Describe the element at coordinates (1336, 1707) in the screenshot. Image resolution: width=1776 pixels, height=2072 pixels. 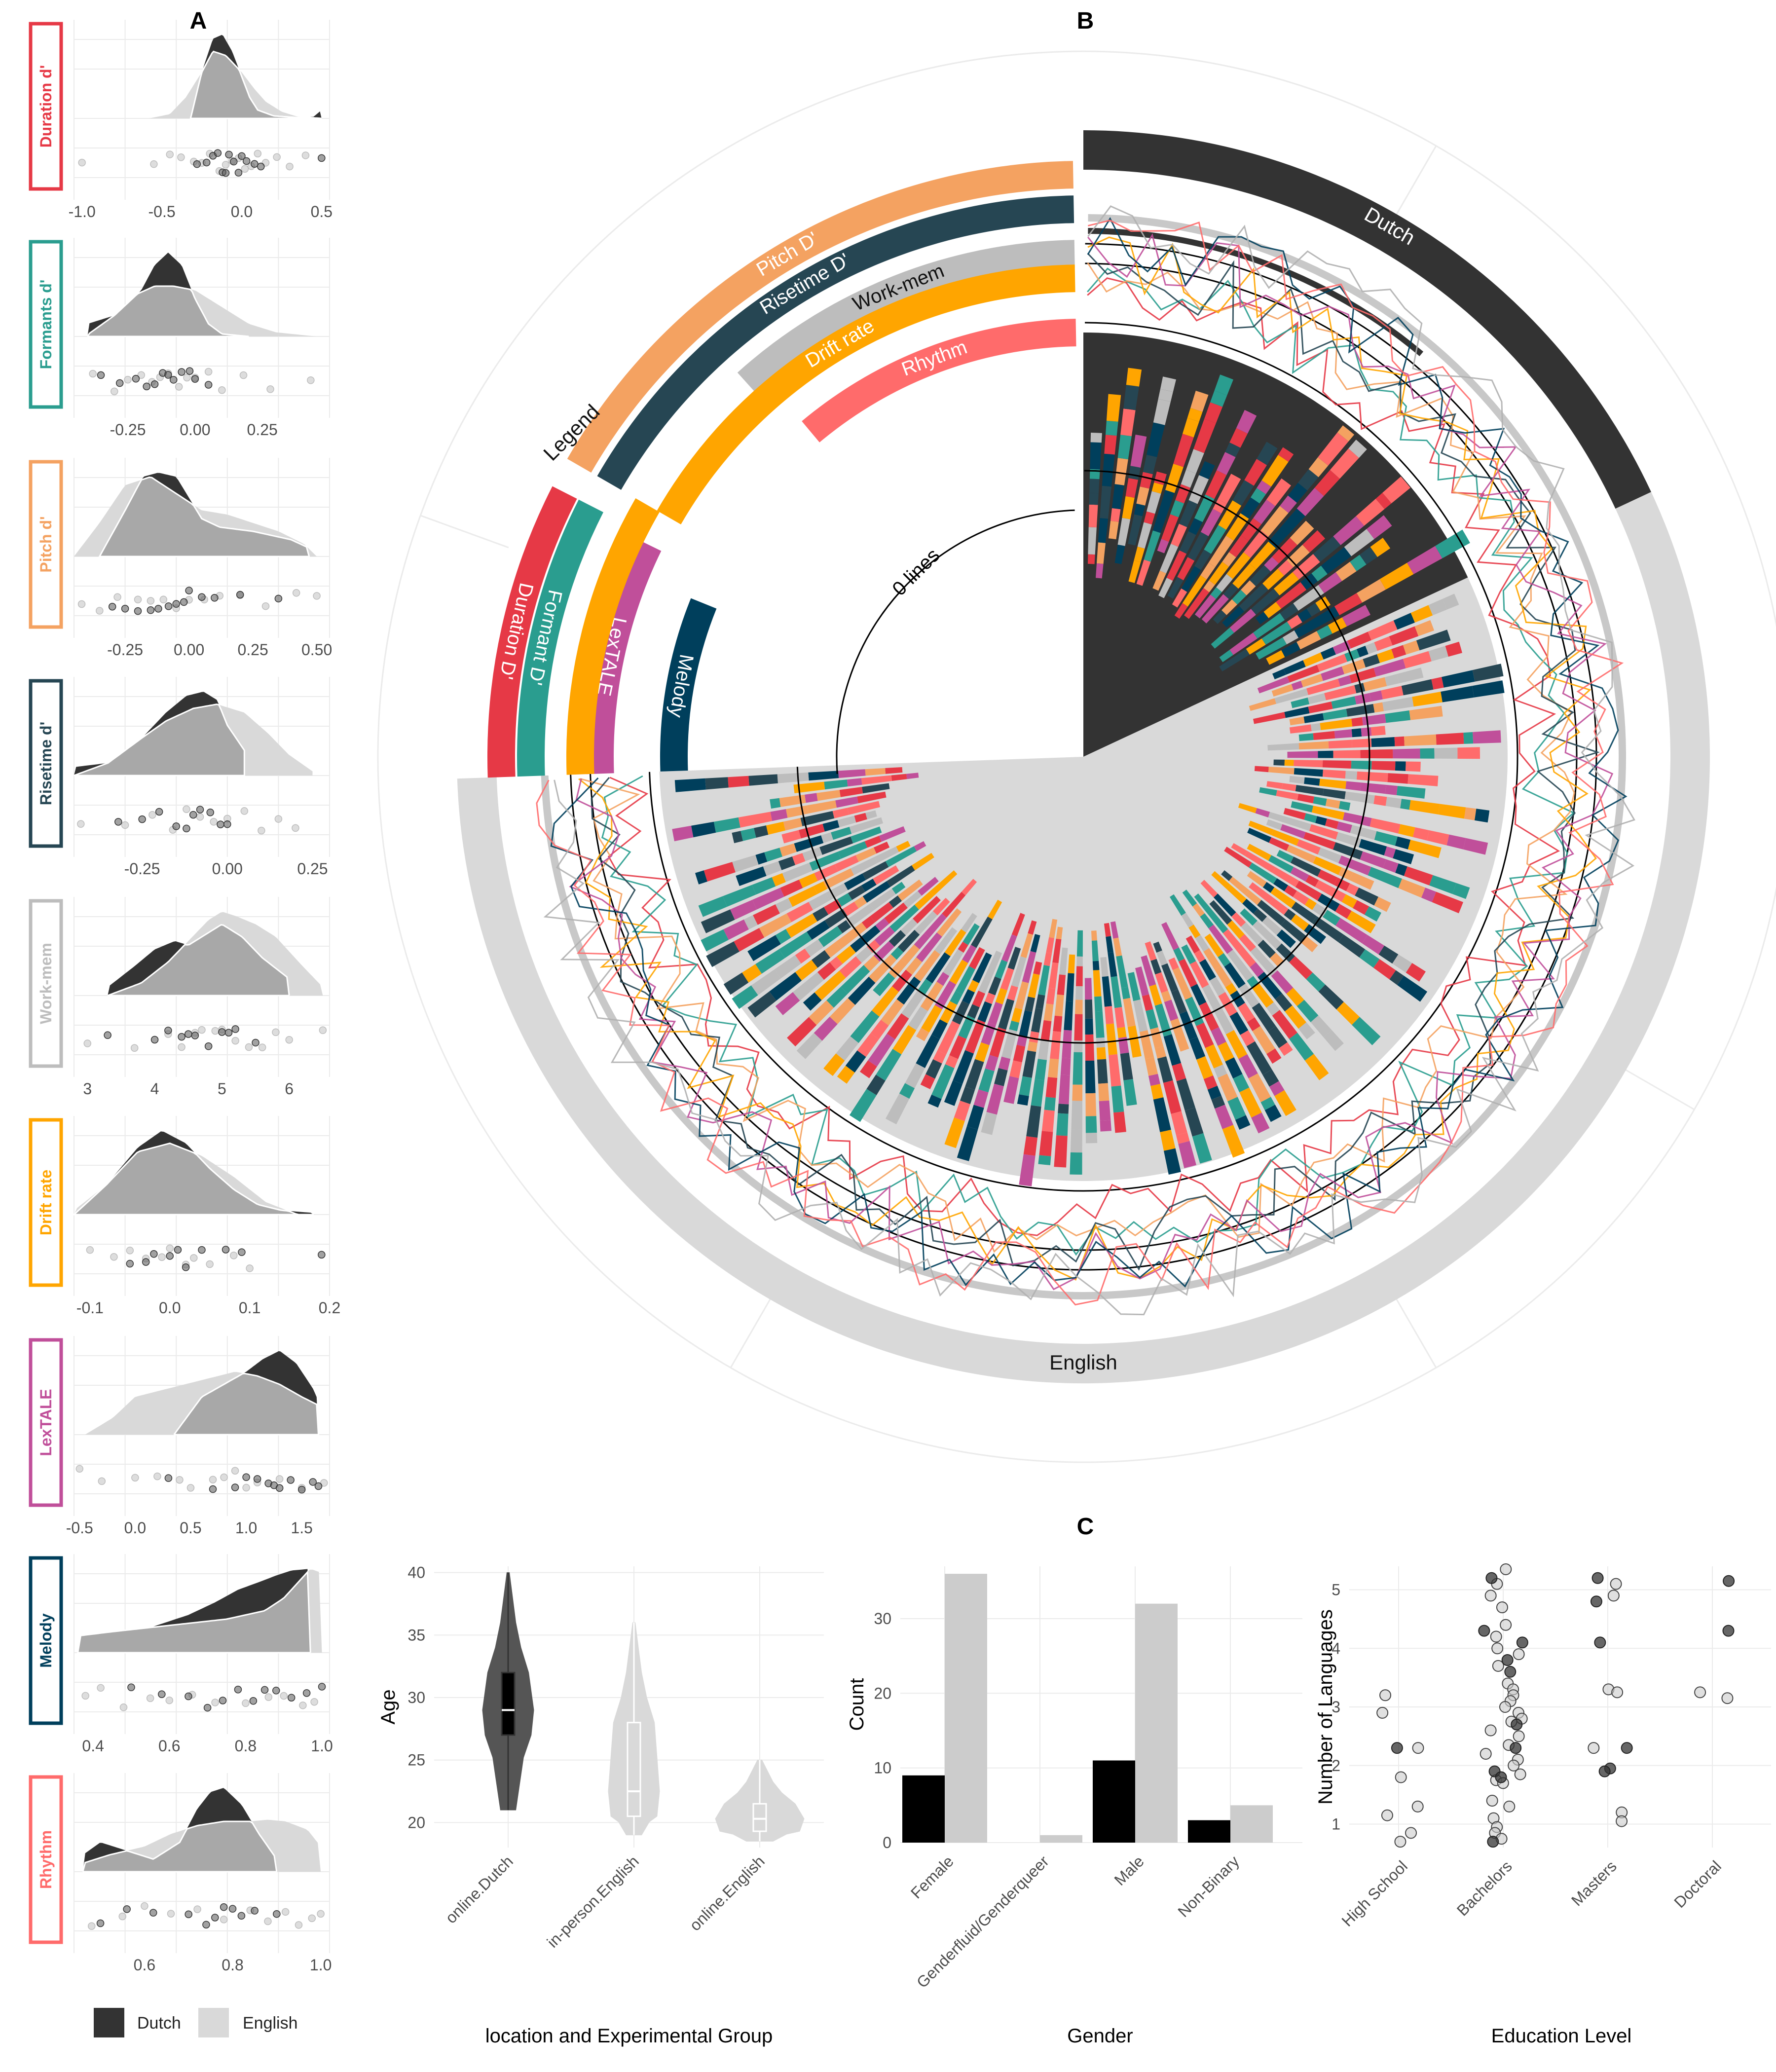
I see `y-tick-label: 3` at that location.